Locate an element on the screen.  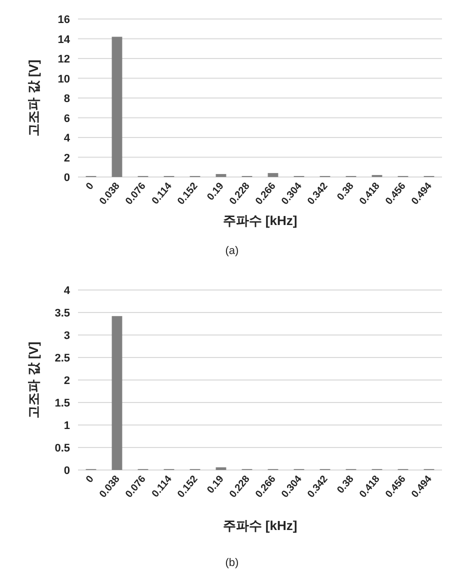
text: (a) is located at coordinates (232, 251).